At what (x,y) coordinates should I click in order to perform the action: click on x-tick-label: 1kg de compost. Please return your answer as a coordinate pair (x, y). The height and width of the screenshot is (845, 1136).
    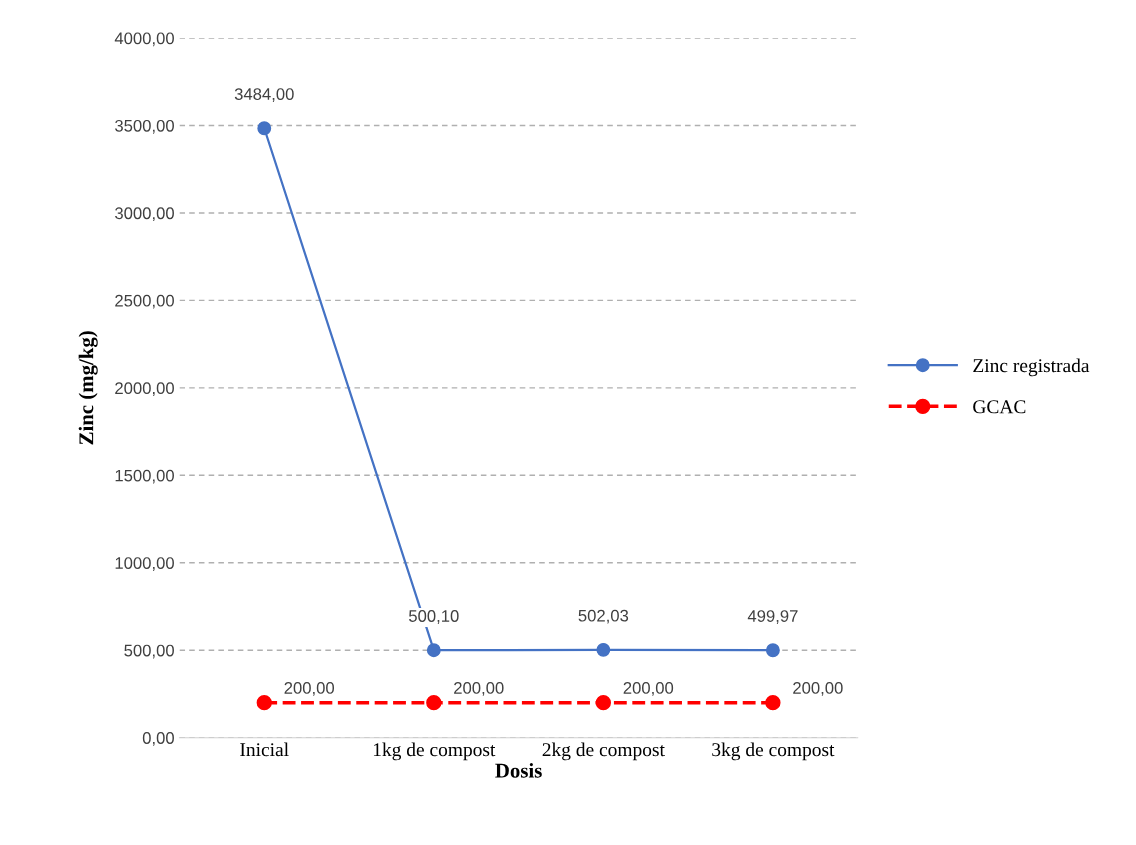
    Looking at the image, I should click on (434, 751).